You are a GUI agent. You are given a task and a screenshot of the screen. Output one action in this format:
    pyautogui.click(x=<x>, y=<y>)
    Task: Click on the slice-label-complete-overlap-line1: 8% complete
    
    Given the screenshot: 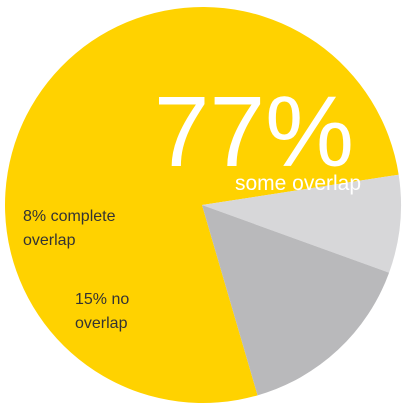 What is the action you would take?
    pyautogui.click(x=69, y=216)
    